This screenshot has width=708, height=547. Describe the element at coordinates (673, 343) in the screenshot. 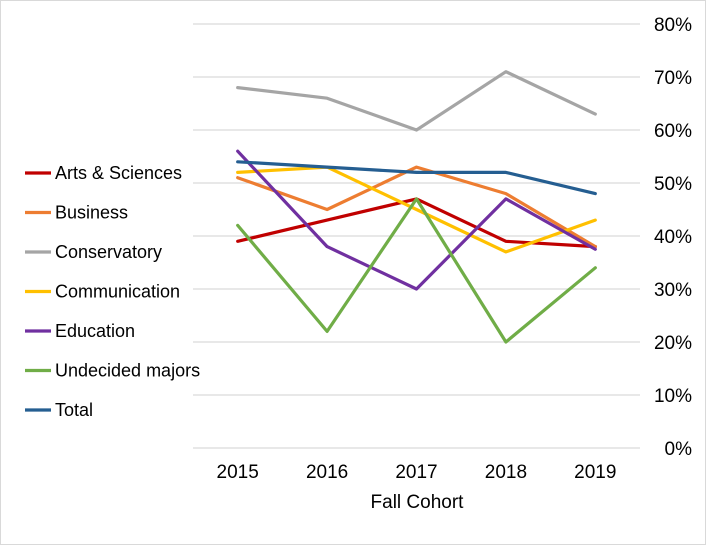

I see `y-tick-label: 20%` at that location.